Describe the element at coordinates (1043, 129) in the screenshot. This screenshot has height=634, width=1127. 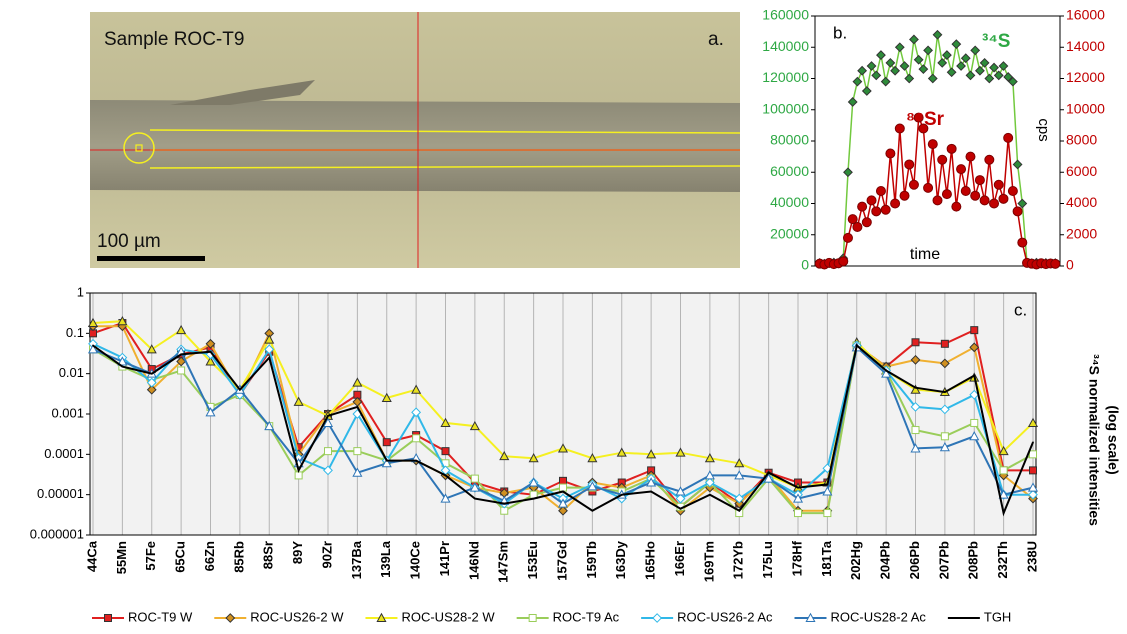
I see `y2-axis-label: cps` at that location.